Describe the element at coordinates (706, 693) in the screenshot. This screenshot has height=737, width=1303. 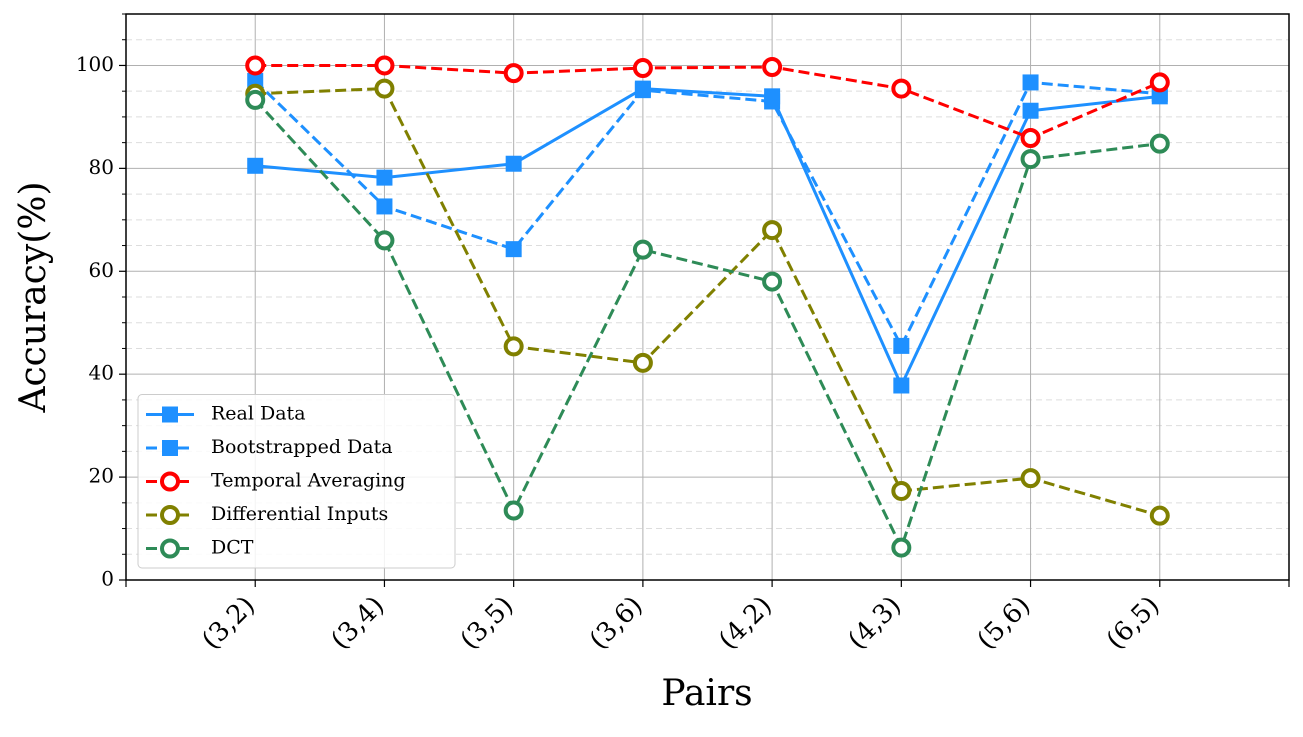
I see `x-axis-label: Pairs` at that location.